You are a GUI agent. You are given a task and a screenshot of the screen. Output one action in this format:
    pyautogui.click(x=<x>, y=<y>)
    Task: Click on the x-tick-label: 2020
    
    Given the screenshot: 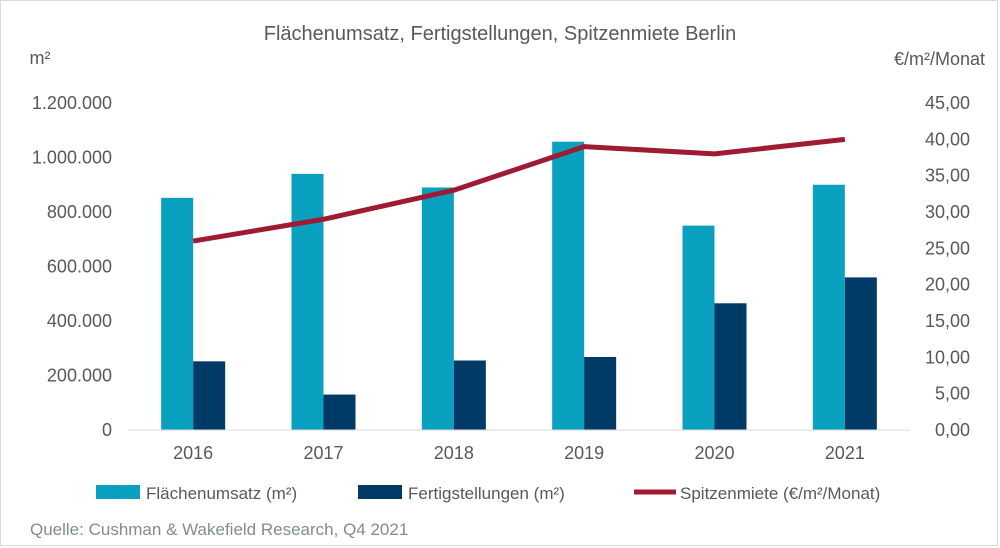 What is the action you would take?
    pyautogui.click(x=714, y=453)
    